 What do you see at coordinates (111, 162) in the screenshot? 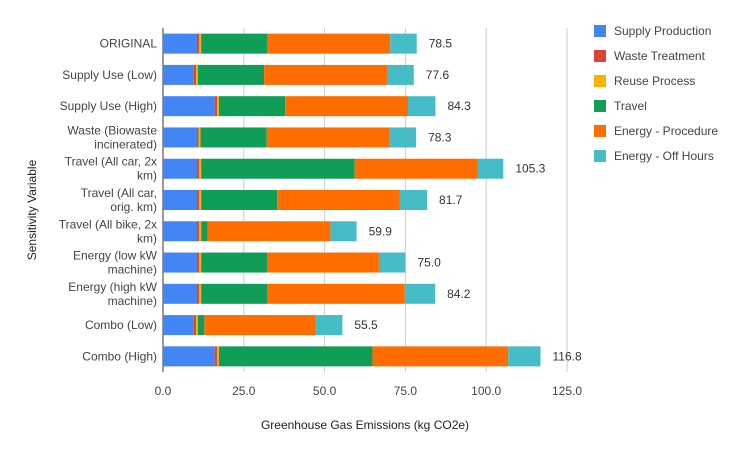
I see `category-label: Travel (All car, 2x` at bounding box center [111, 162].